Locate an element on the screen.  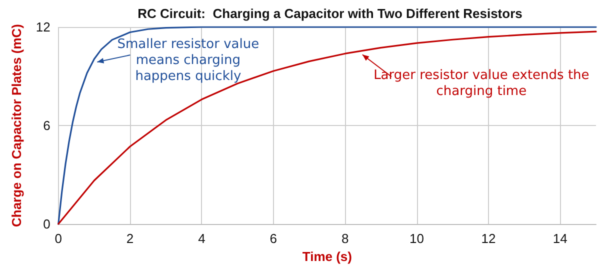
x-tick-label: 10 is located at coordinates (417, 238).